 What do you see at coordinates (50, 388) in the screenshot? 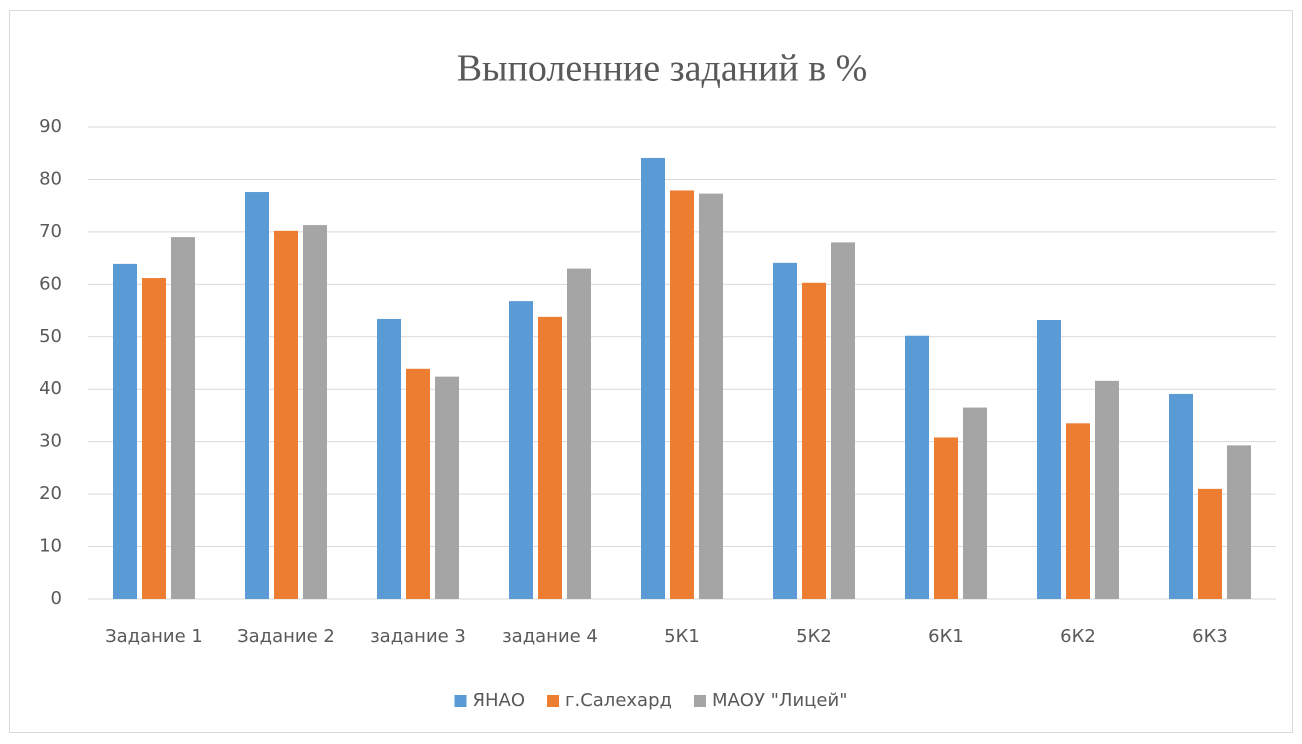
I see `y-tick-label: 40` at bounding box center [50, 388].